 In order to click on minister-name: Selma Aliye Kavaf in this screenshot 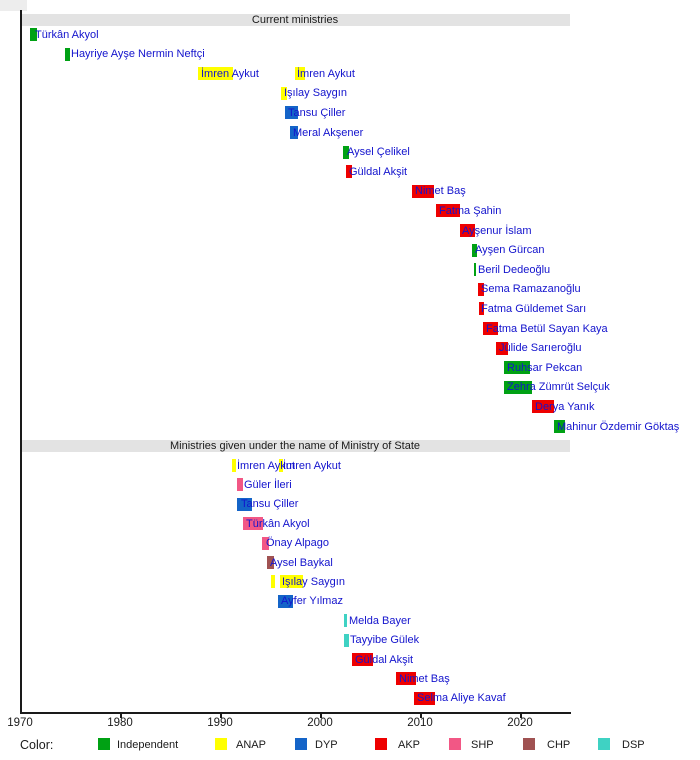, I will do `click(461, 698)`.